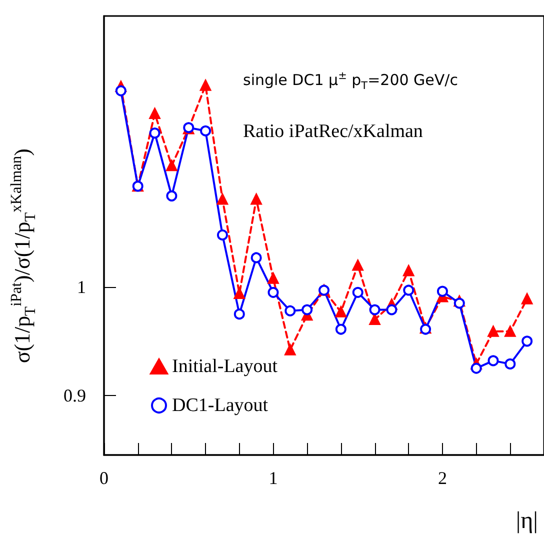 The width and height of the screenshot is (544, 547). What do you see at coordinates (220, 405) in the screenshot?
I see `legend-label: DC1-Layout` at bounding box center [220, 405].